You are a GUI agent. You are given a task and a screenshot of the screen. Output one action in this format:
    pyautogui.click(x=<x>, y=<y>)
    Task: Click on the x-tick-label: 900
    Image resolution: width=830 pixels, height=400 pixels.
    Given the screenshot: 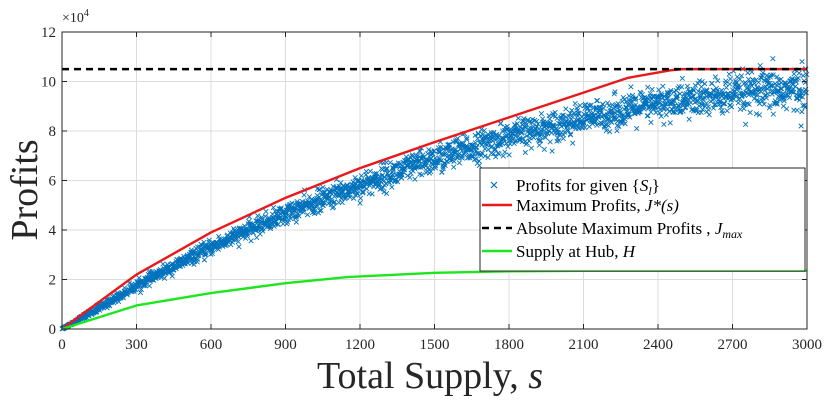 What is the action you would take?
    pyautogui.click(x=285, y=345)
    